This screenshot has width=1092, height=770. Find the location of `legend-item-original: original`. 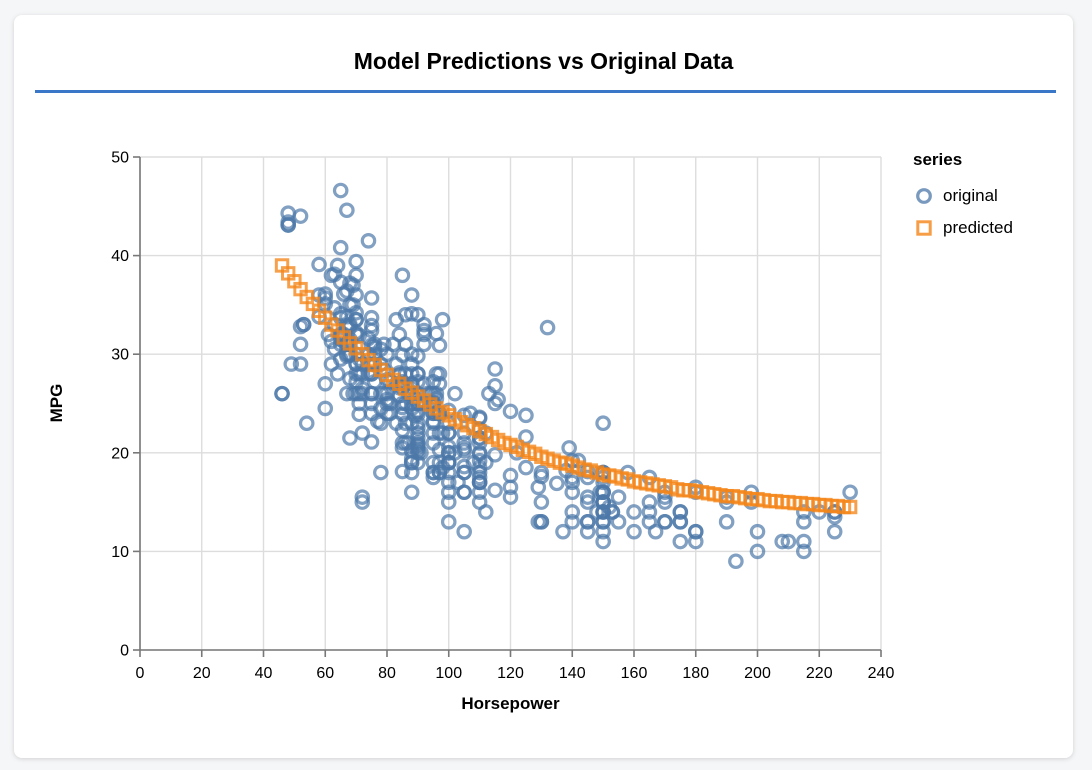

legend-item-original: original is located at coordinates (963, 196).